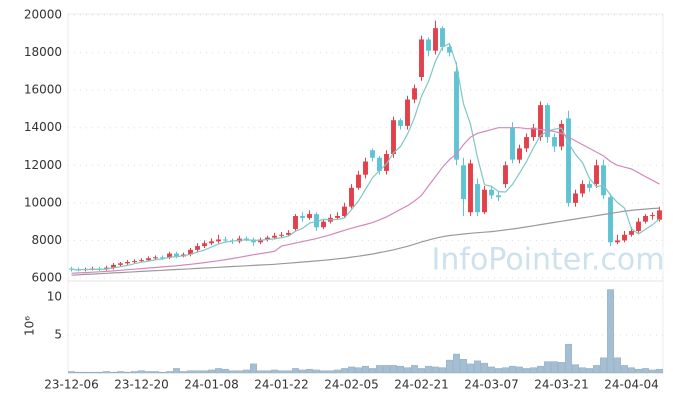  Describe the element at coordinates (43, 52) in the screenshot. I see `y-tick-label: 18000` at that location.